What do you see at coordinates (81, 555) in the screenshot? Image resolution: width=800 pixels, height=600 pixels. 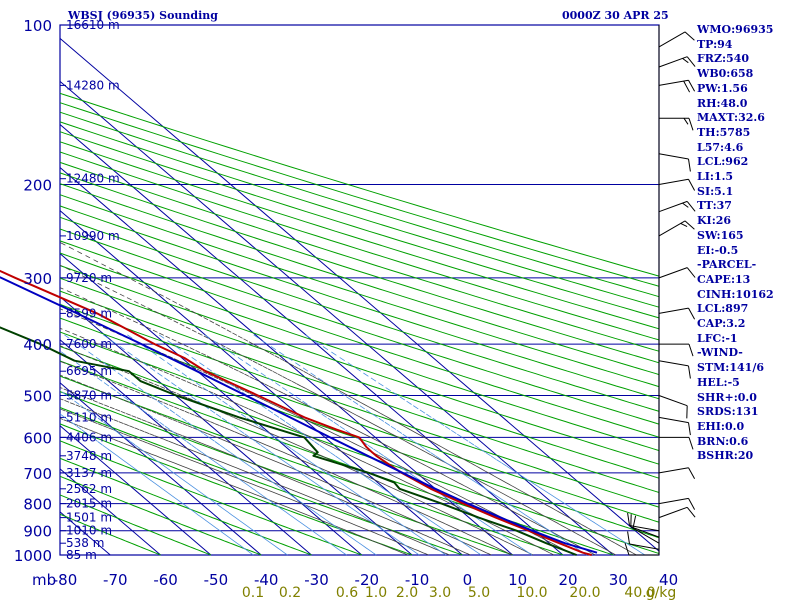 I see `height-label: 85 m` at bounding box center [81, 555].